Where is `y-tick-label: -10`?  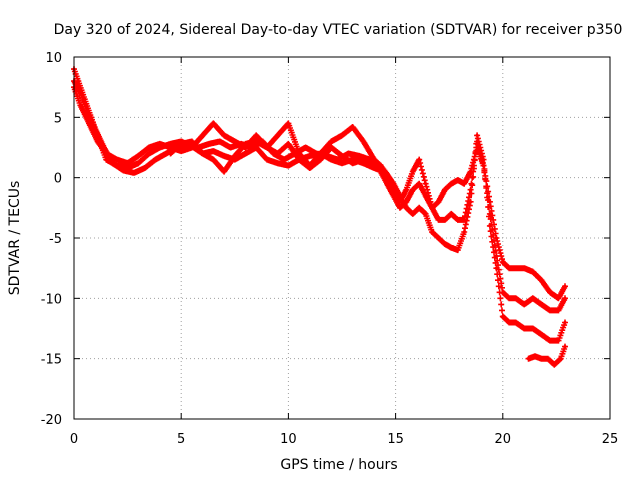
y-tick-label: -10 is located at coordinates (51, 299).